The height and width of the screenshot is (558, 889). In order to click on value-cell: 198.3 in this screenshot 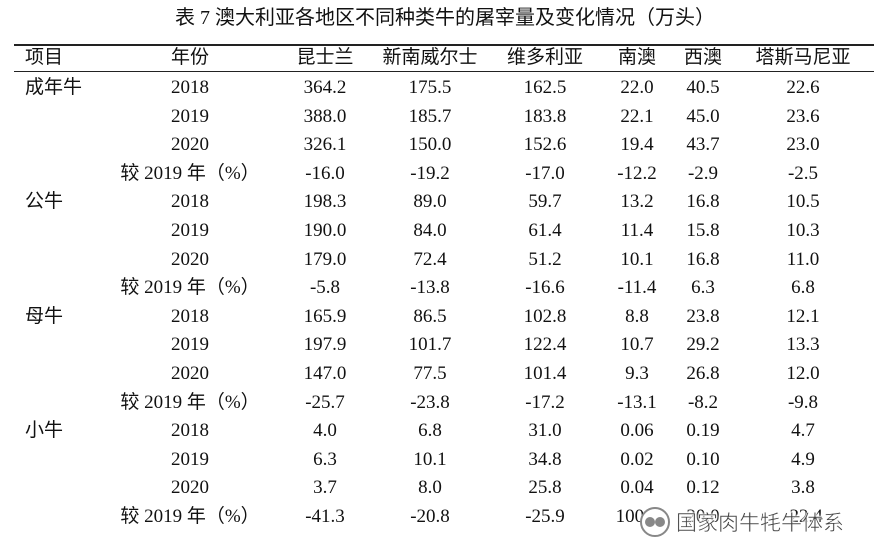, I will do `click(325, 202)`.